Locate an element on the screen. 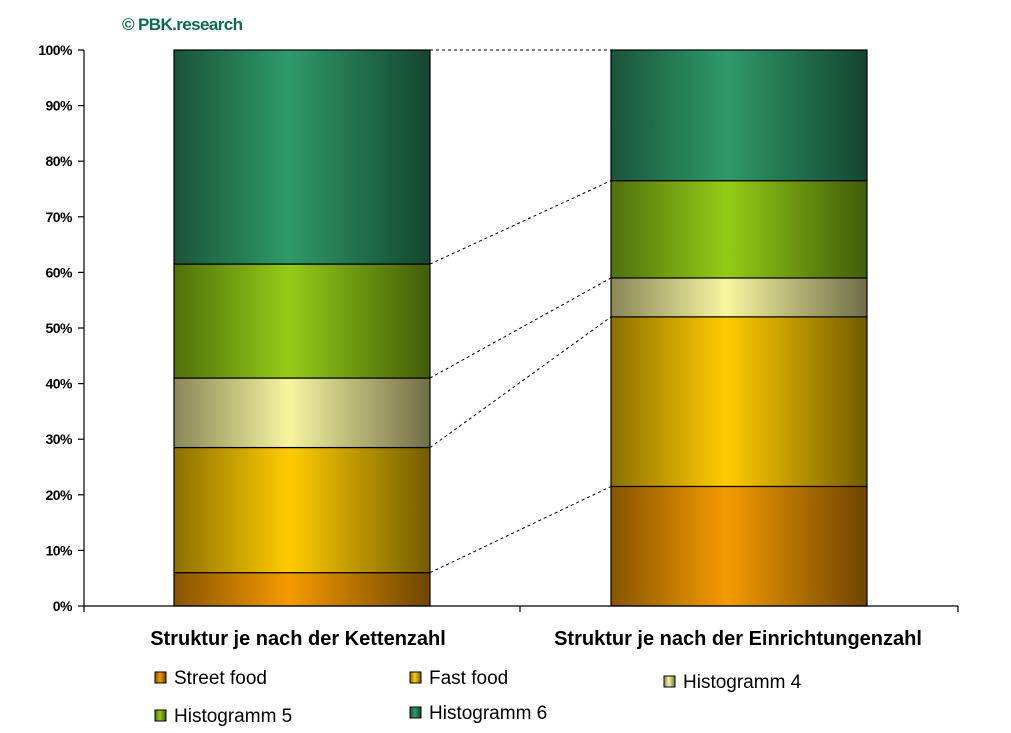 Image resolution: width=1011 pixels, height=733 pixels. y-tick-label-9: 90% is located at coordinates (59, 106).